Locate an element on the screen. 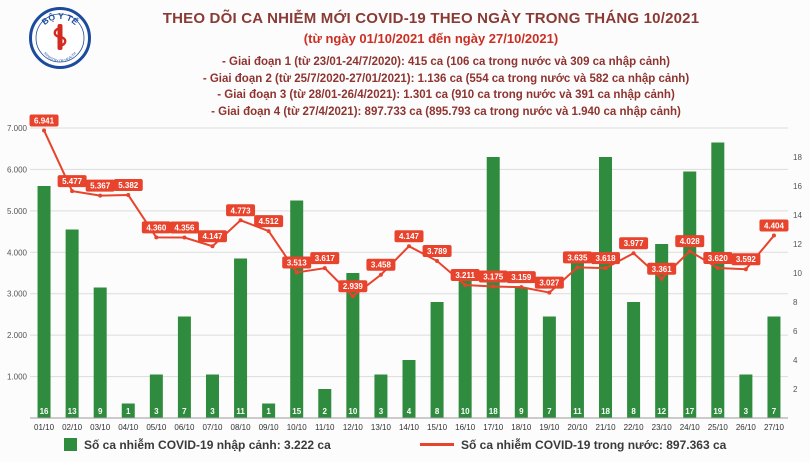  bar-22/10 is located at coordinates (634, 360).